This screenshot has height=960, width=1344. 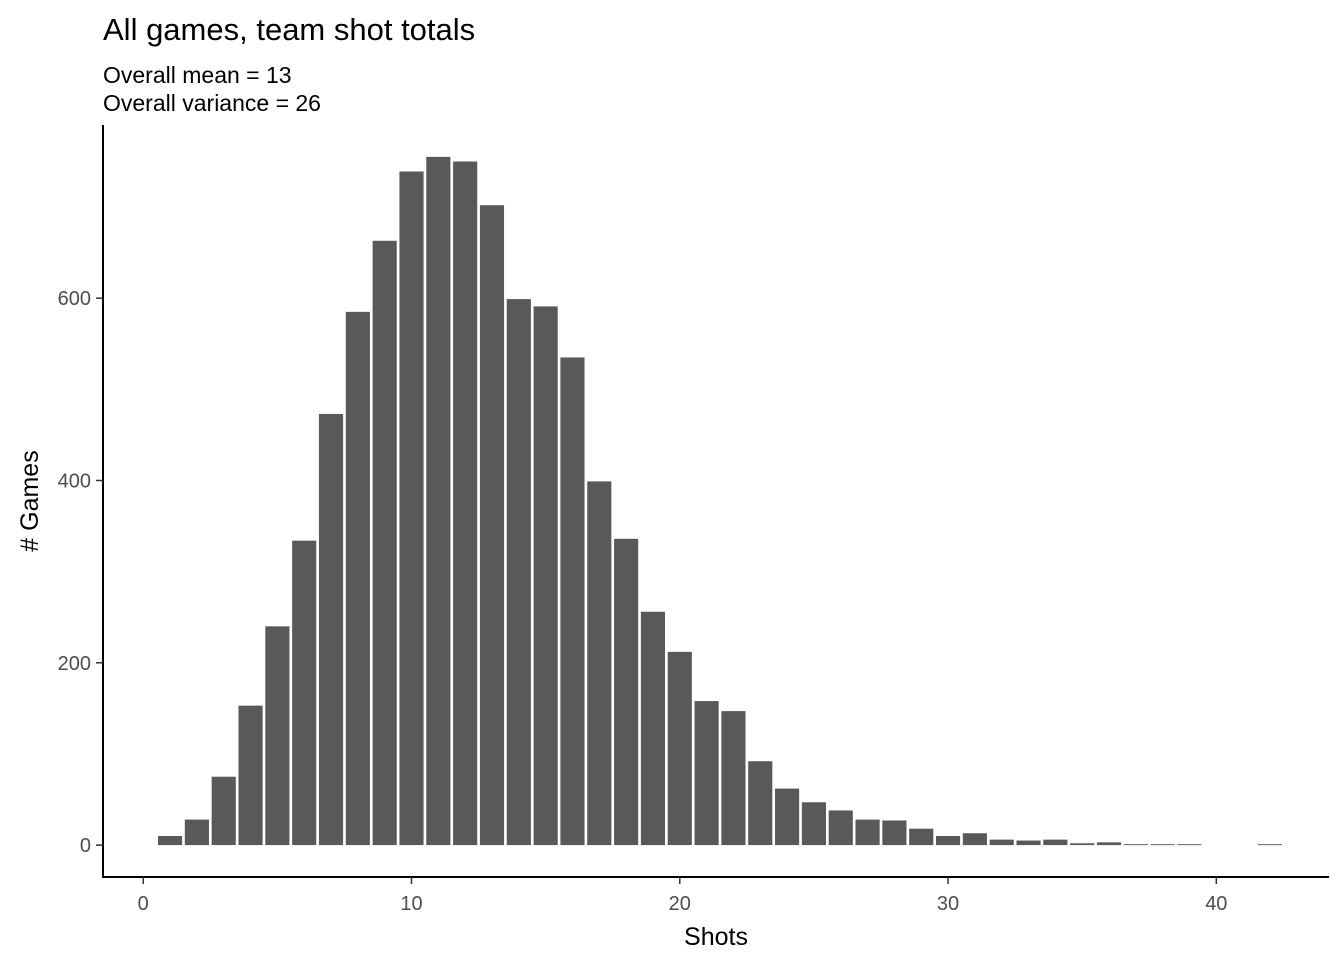 I want to click on x-axis-ticks: 0 10 20 30 40, so click(x=682, y=896).